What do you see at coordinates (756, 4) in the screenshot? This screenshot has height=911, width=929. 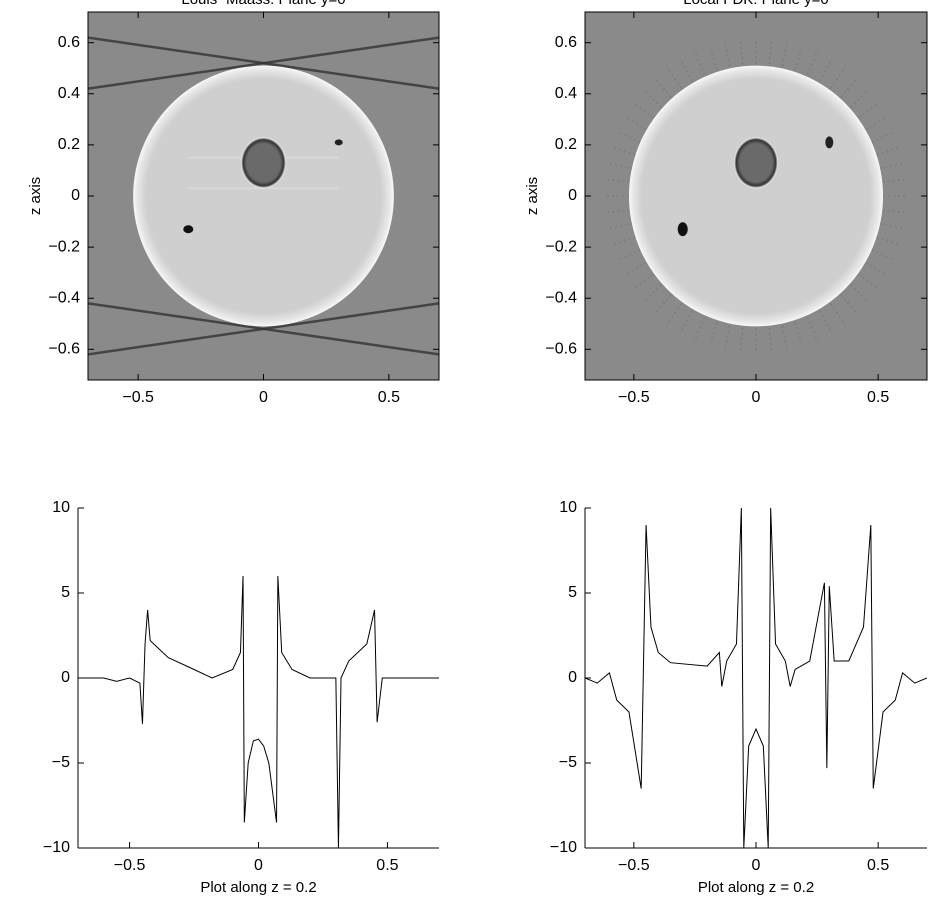 I see `panel-title: Local FDK: Plane y=0` at bounding box center [756, 4].